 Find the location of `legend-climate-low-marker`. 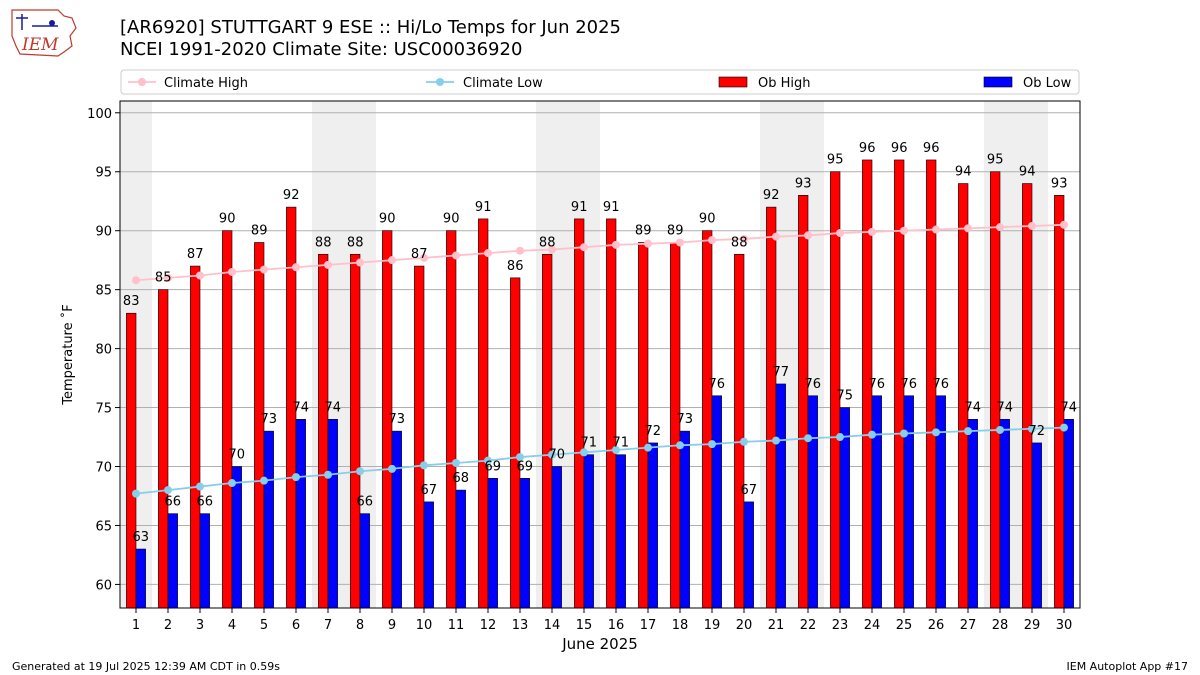

legend-climate-low-marker is located at coordinates (440, 82).